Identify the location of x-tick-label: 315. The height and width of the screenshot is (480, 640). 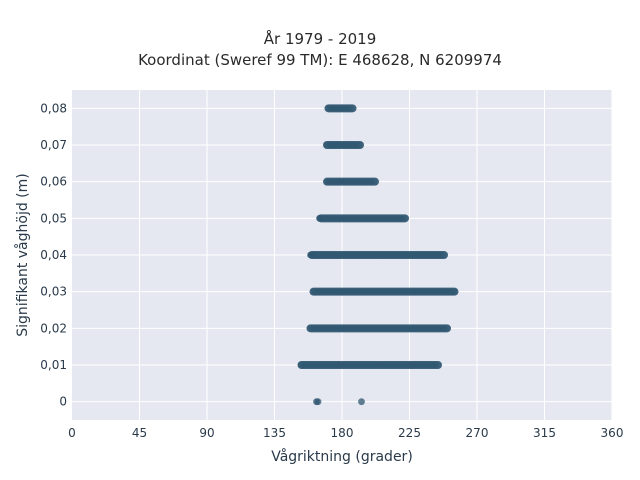
(544, 433).